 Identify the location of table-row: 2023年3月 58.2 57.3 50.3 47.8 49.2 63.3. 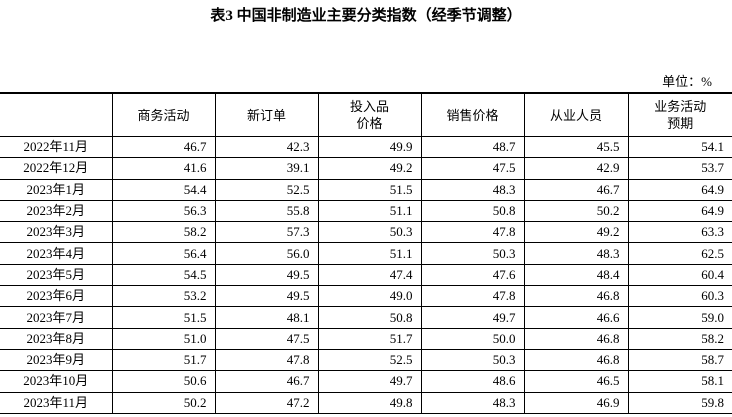
(366, 232).